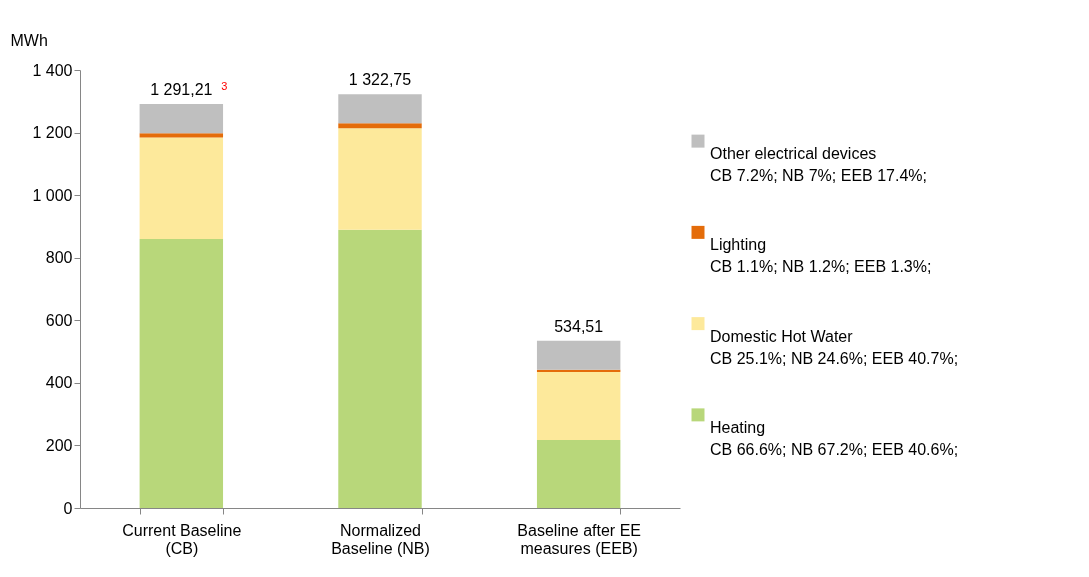  Describe the element at coordinates (59, 445) in the screenshot. I see `y-tick-label: 200` at that location.